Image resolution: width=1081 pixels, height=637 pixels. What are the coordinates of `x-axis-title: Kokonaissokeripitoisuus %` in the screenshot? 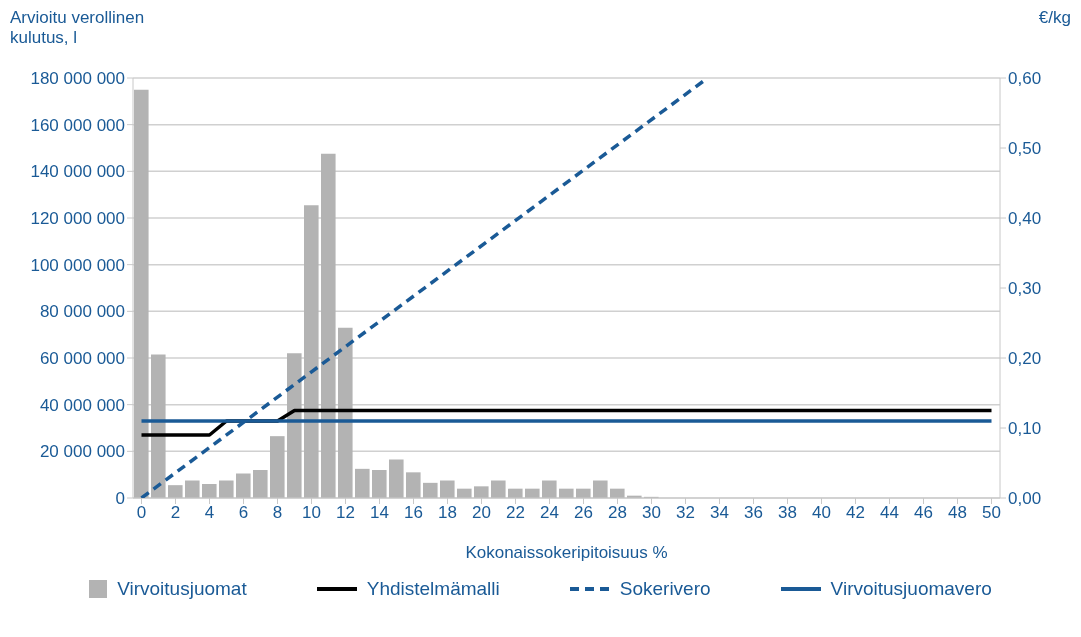 It's located at (566, 552).